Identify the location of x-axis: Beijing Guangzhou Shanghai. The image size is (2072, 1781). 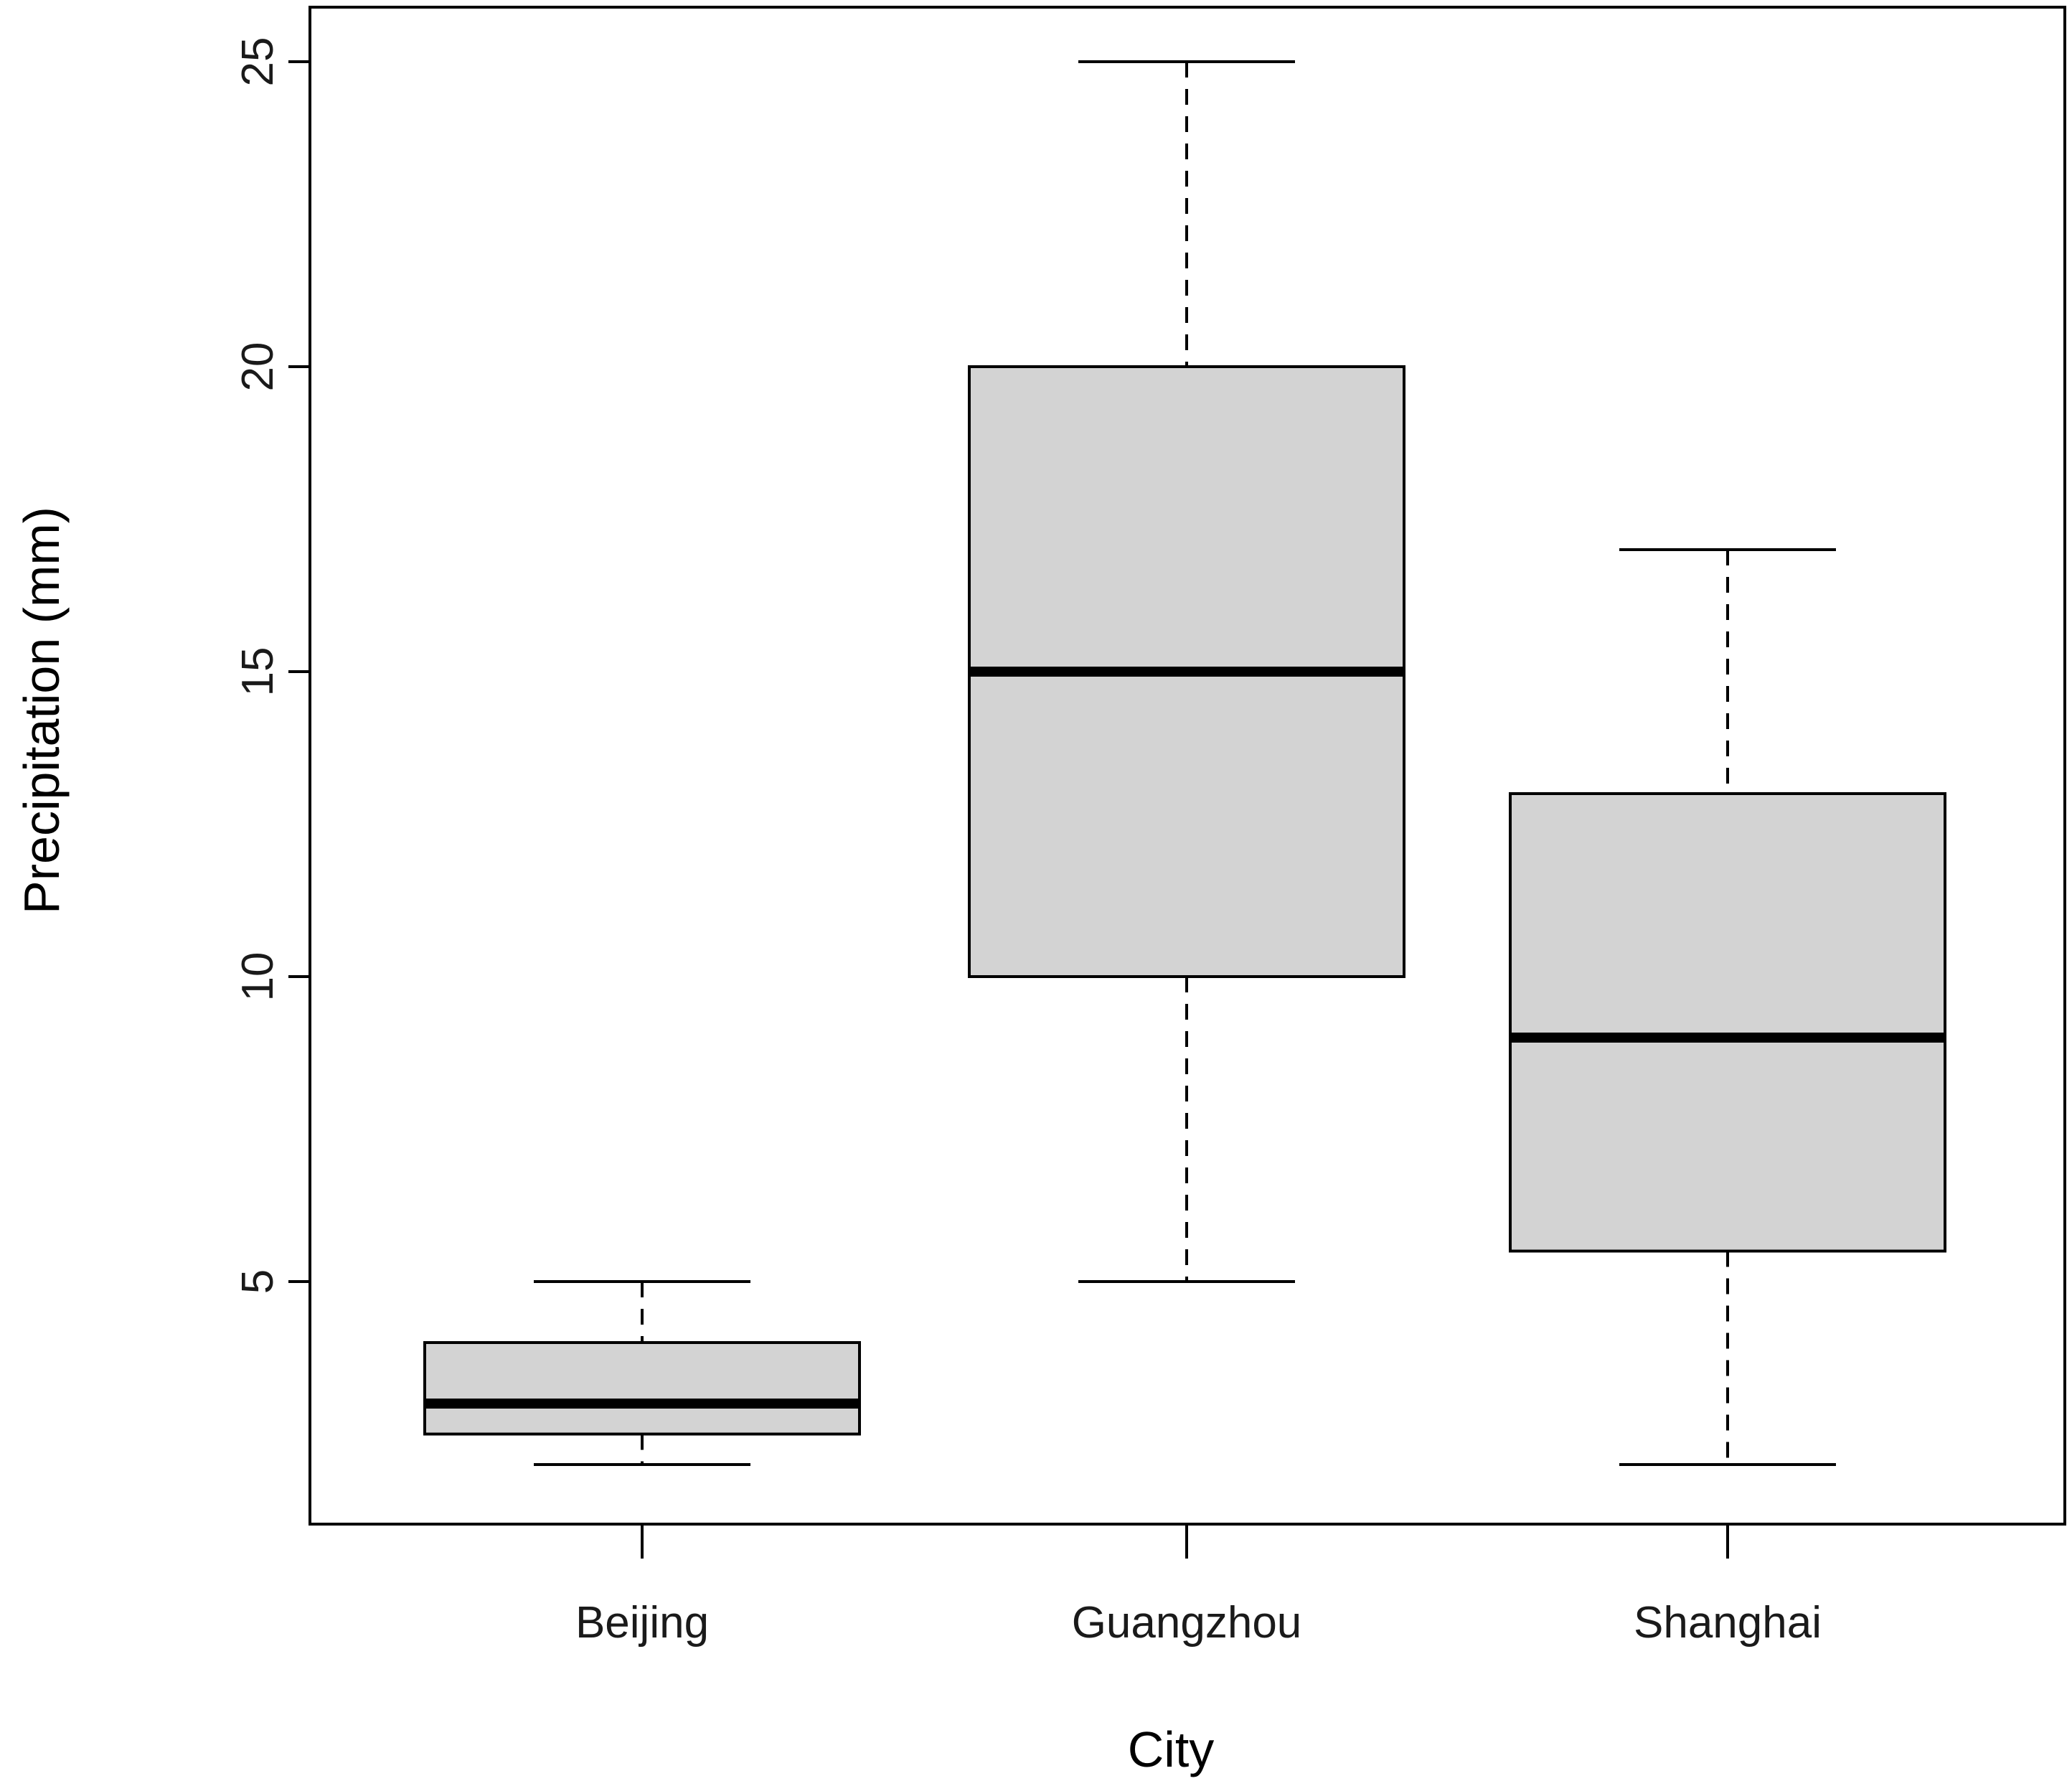
(1198, 1586).